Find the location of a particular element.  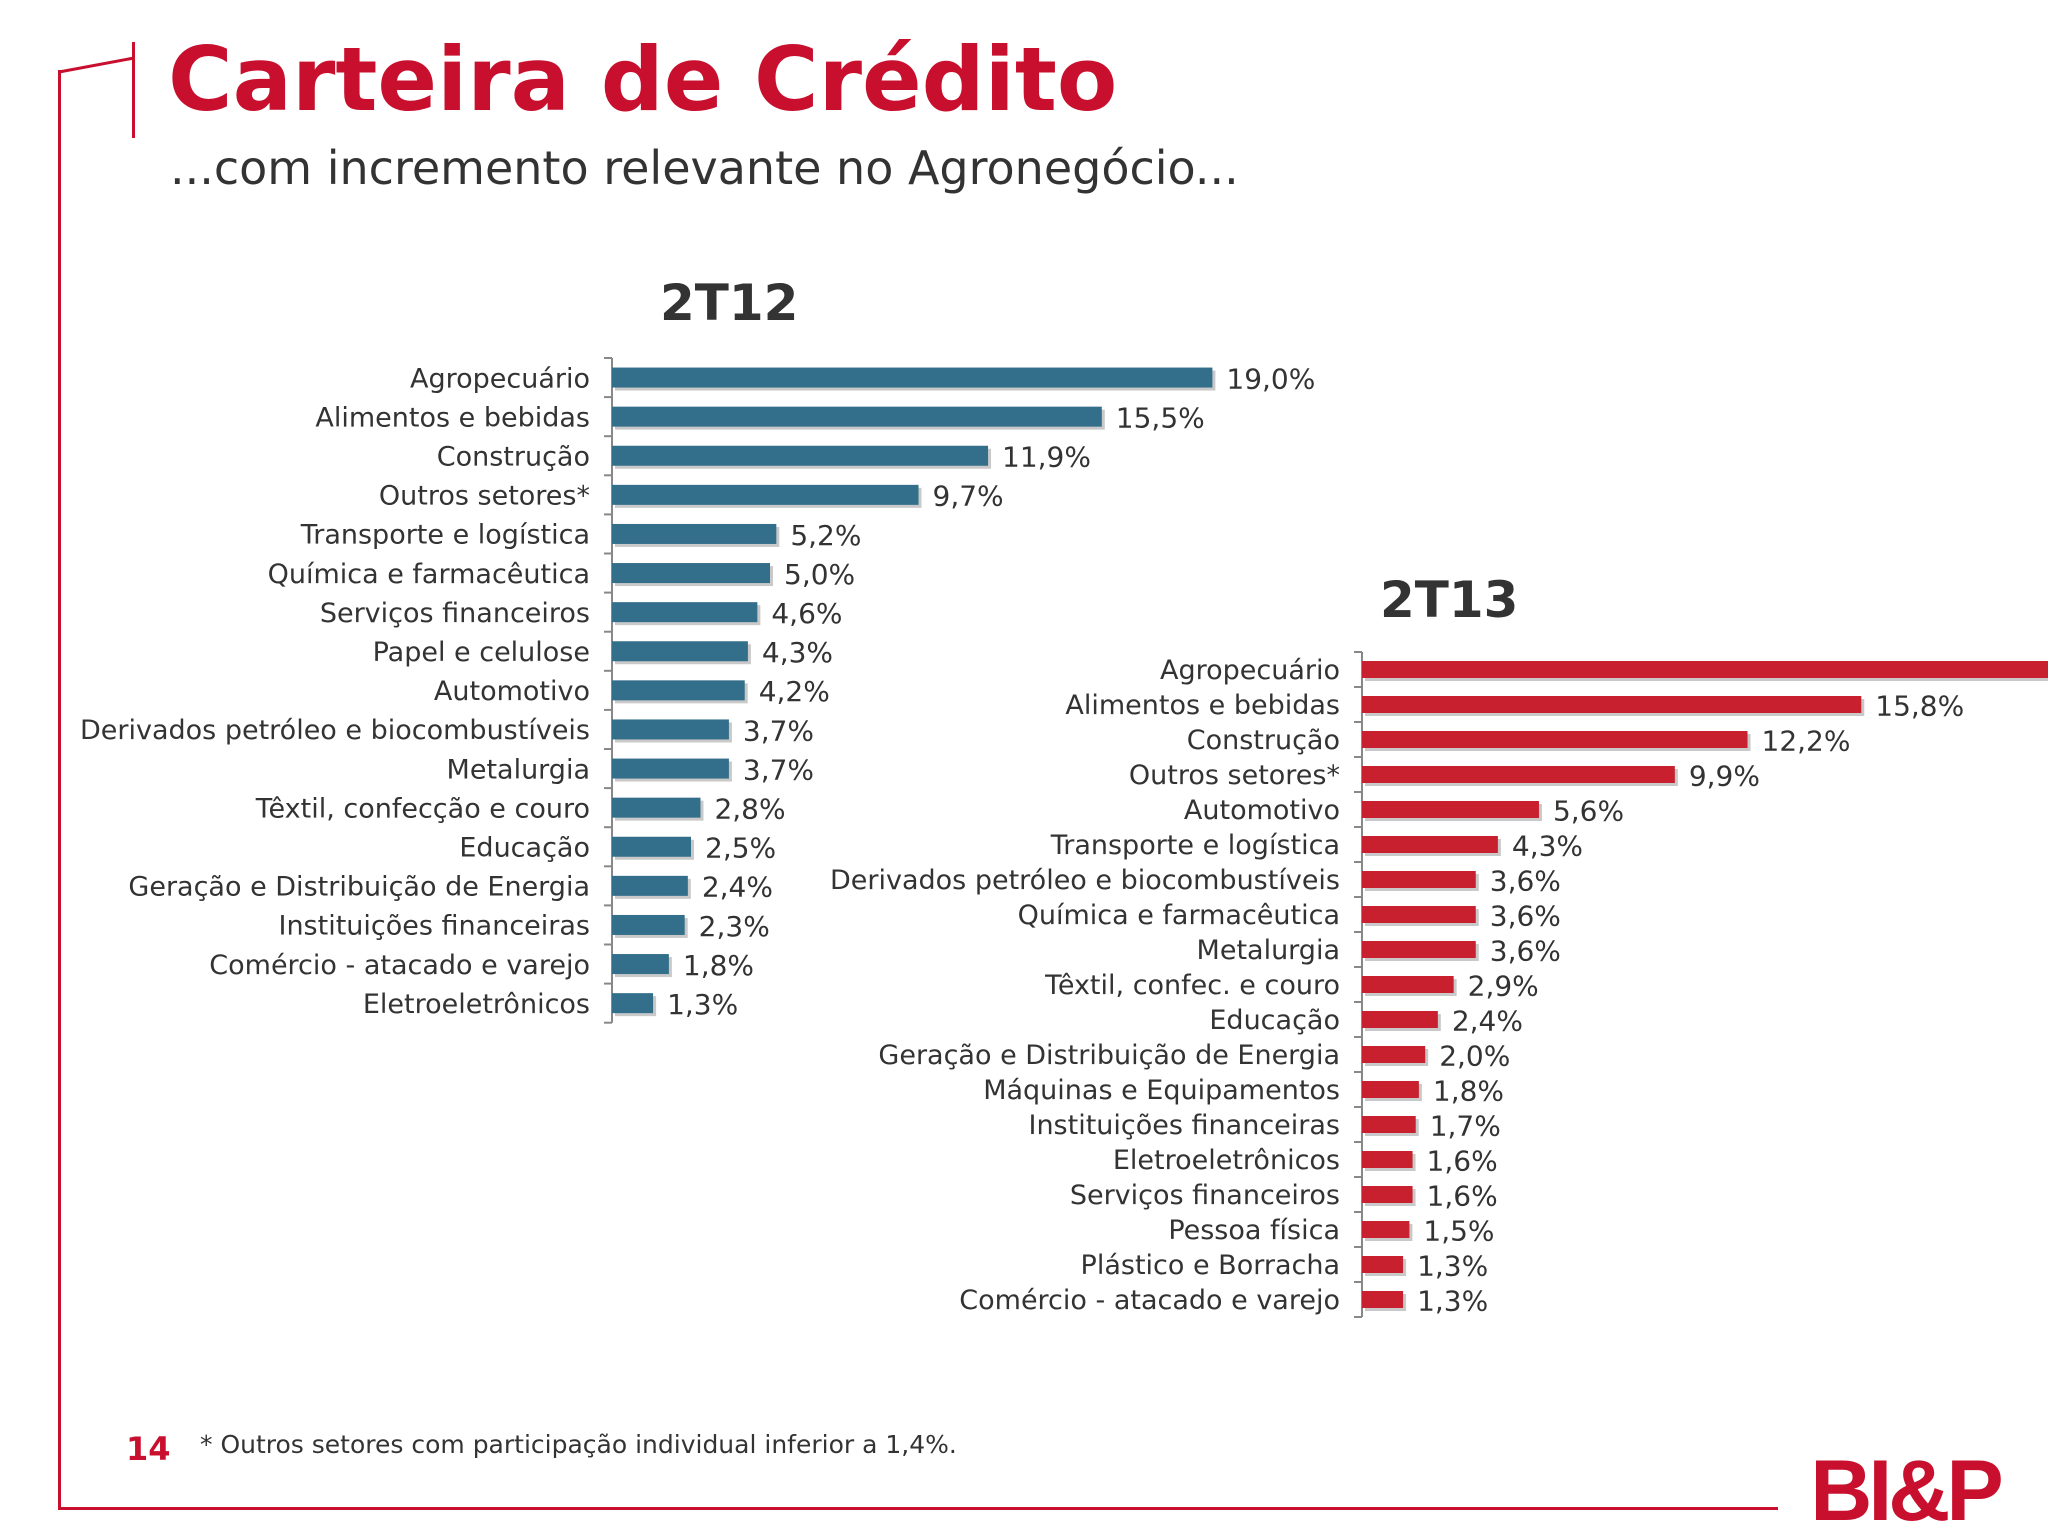

chart-2t13-value-label: 2,0% is located at coordinates (1474, 1055).